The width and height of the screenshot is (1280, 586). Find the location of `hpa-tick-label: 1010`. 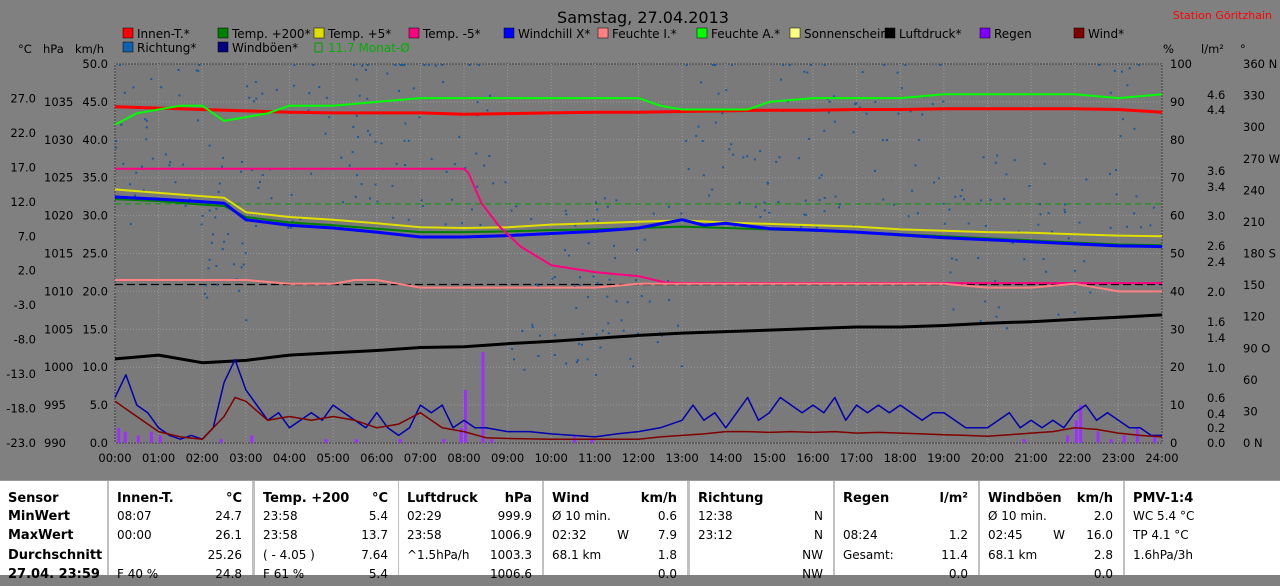

hpa-tick-label: 1010 is located at coordinates (58, 291).